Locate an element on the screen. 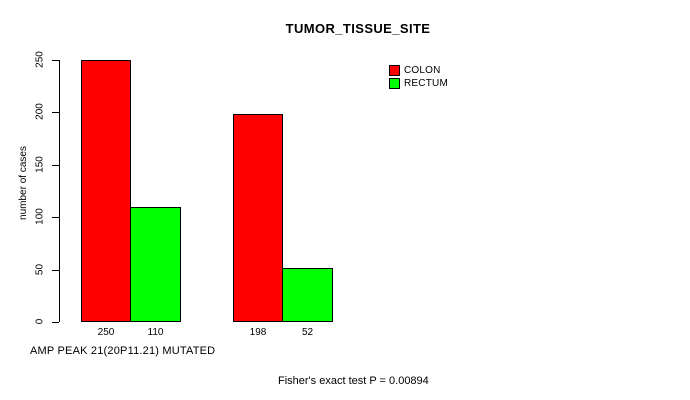 This screenshot has width=690, height=400. y-tick-label: 50 is located at coordinates (40, 269).